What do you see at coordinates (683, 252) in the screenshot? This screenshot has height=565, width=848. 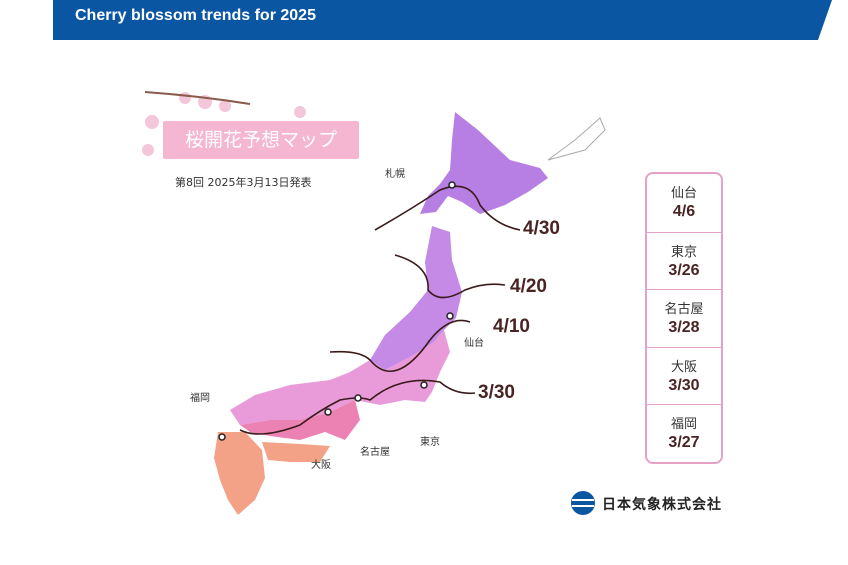 I see `table-city: 東京` at bounding box center [683, 252].